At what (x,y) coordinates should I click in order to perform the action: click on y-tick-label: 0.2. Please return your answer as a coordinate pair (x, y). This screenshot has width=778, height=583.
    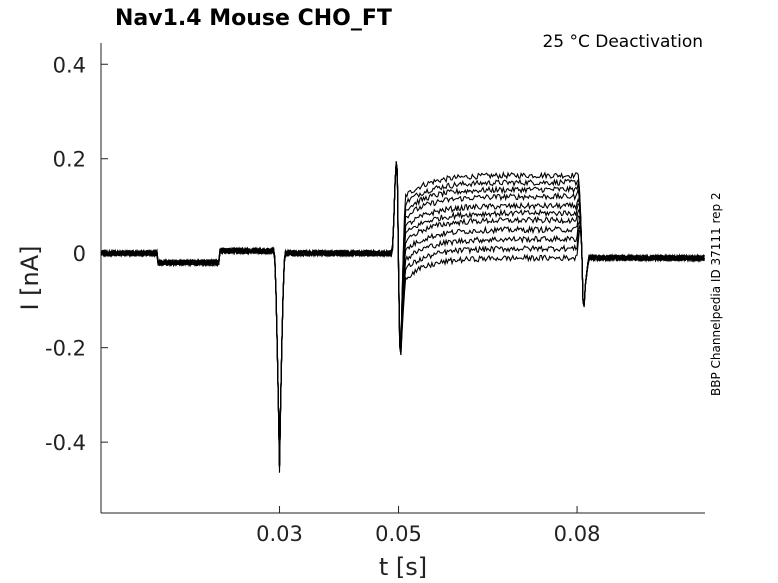
    Looking at the image, I should click on (69, 160).